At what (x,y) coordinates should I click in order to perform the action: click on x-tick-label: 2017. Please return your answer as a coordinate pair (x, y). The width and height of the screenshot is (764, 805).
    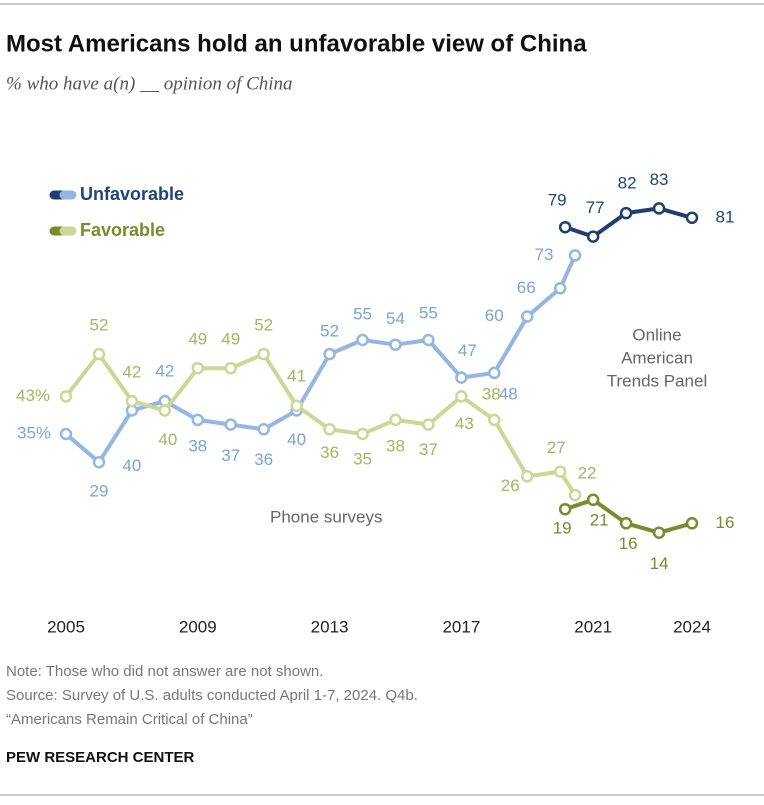
    Looking at the image, I should click on (461, 626).